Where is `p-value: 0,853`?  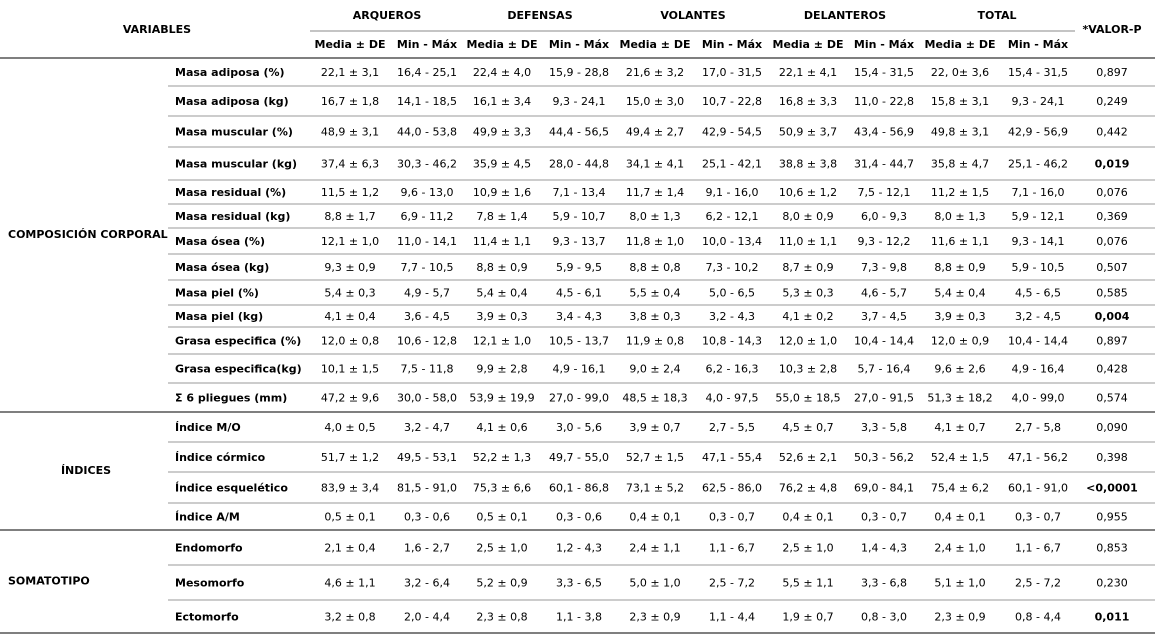 p-value: 0,853 is located at coordinates (1112, 548).